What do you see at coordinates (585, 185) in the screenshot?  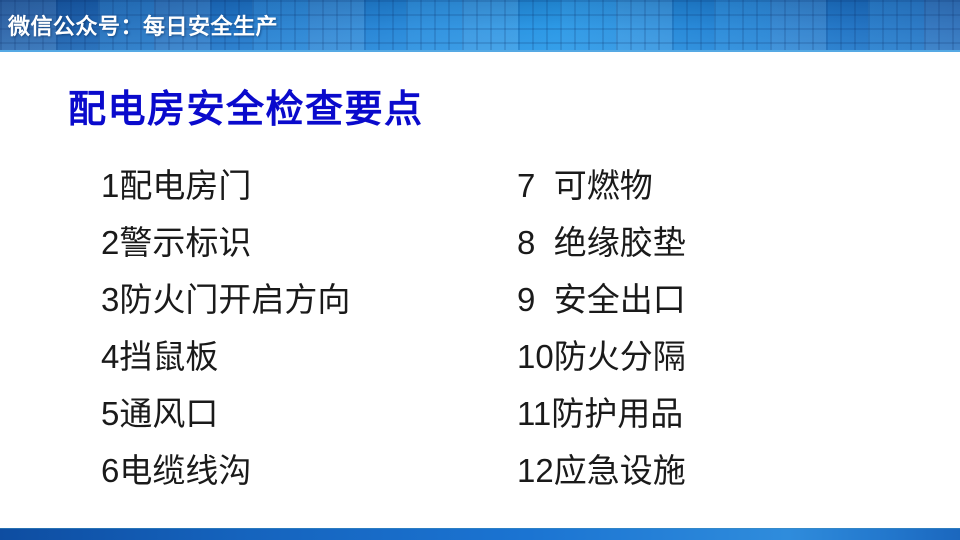 I see `checklist-item: 7 可燃物` at bounding box center [585, 185].